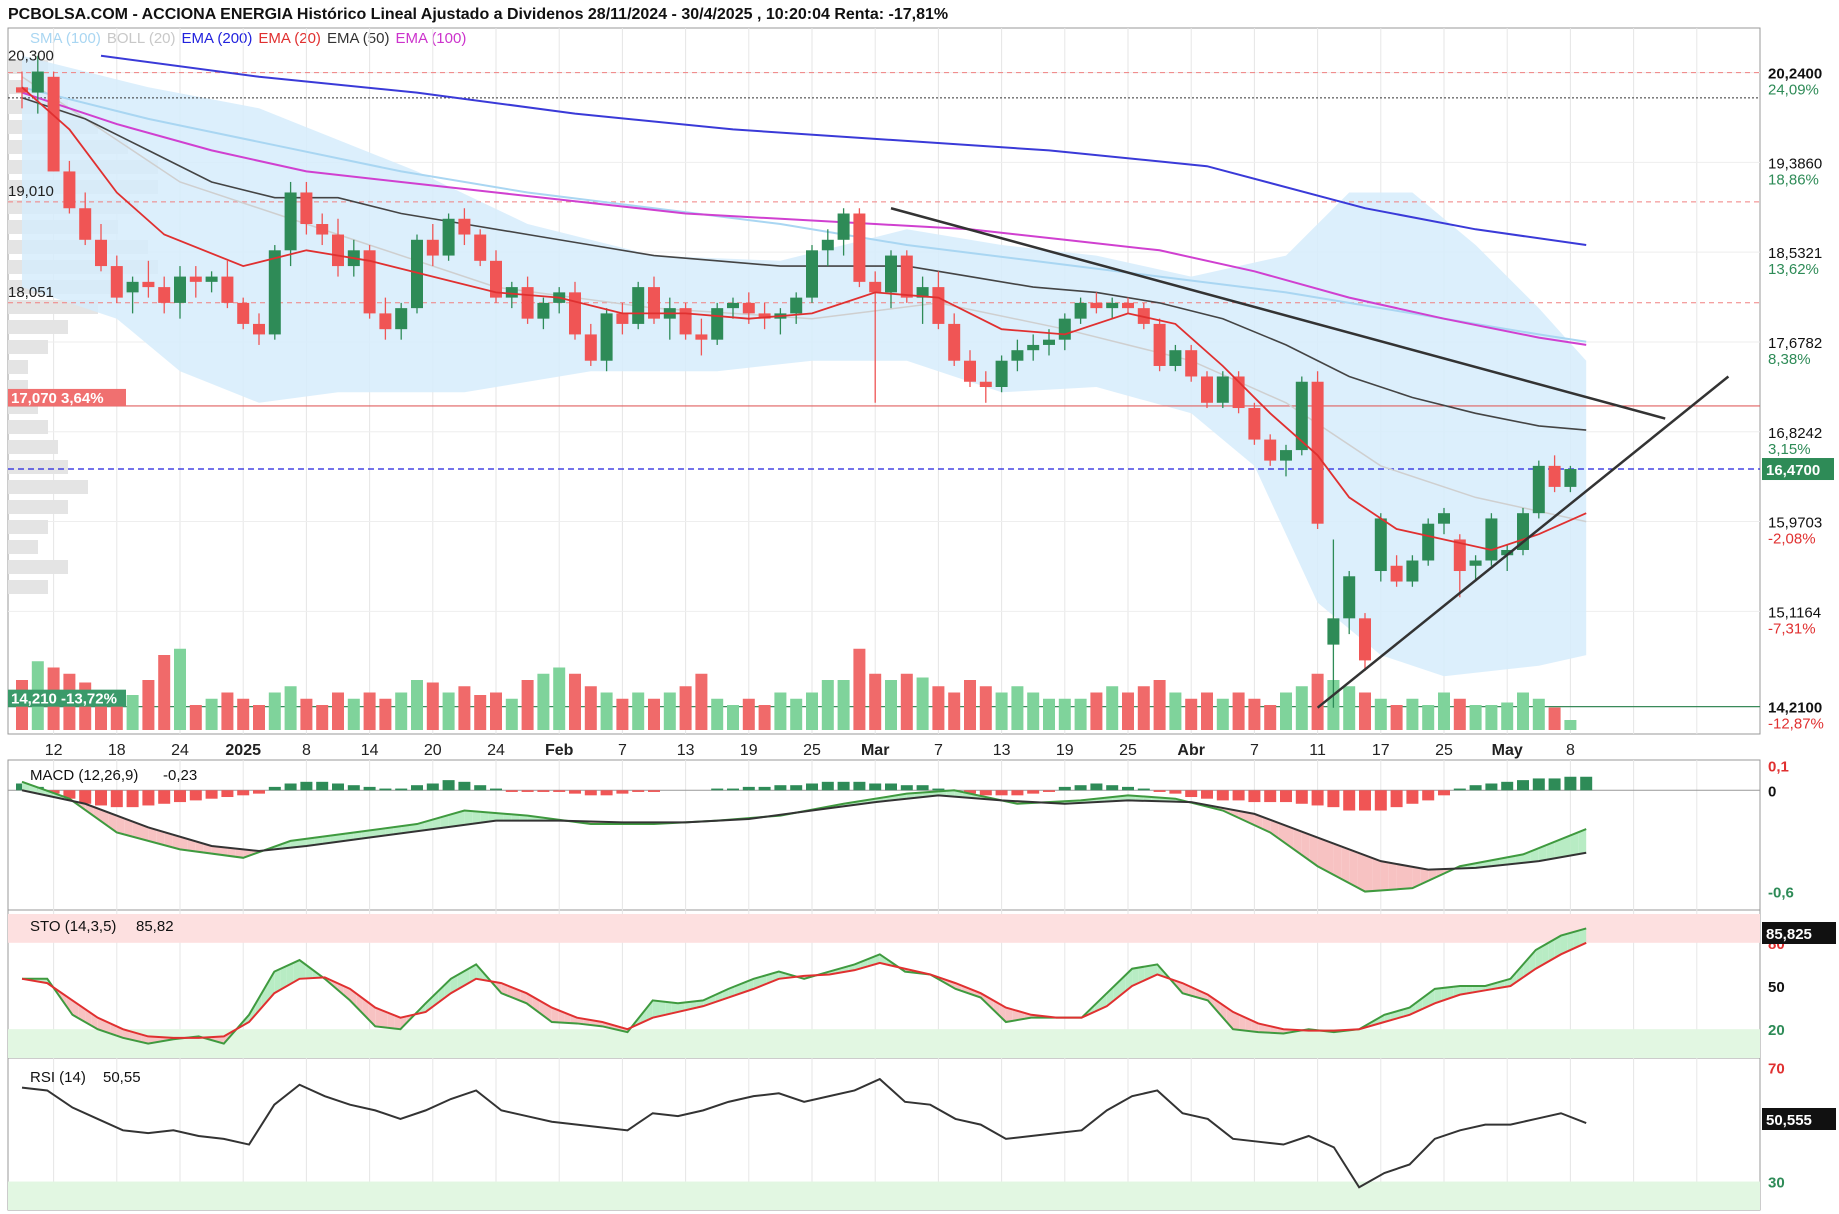  What do you see at coordinates (884, 835) in the screenshot?
I see `macd-panel` at bounding box center [884, 835].